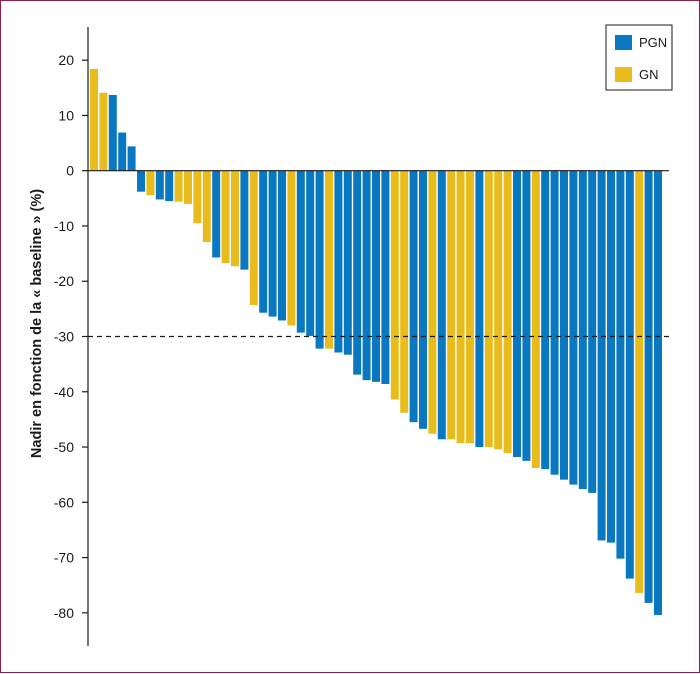 This screenshot has height=674, width=700. What do you see at coordinates (649, 74) in the screenshot?
I see `legend-label-gn: GN` at bounding box center [649, 74].